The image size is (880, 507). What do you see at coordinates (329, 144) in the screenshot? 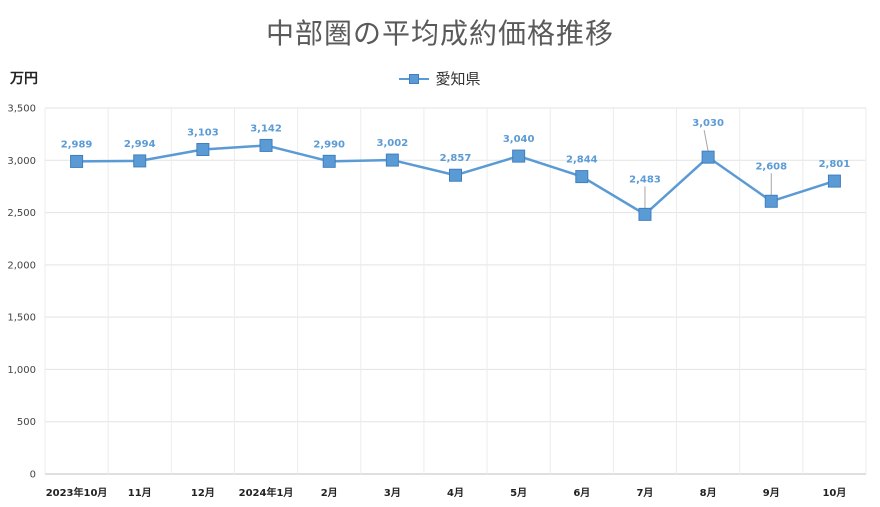
I see `data-label: 2,990` at bounding box center [329, 144].